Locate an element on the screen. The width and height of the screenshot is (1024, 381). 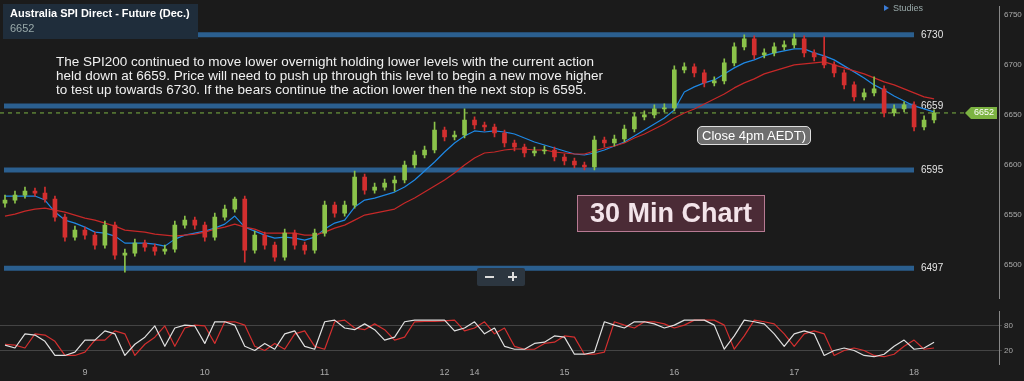
ref-line-label: 6497 is located at coordinates (932, 267).